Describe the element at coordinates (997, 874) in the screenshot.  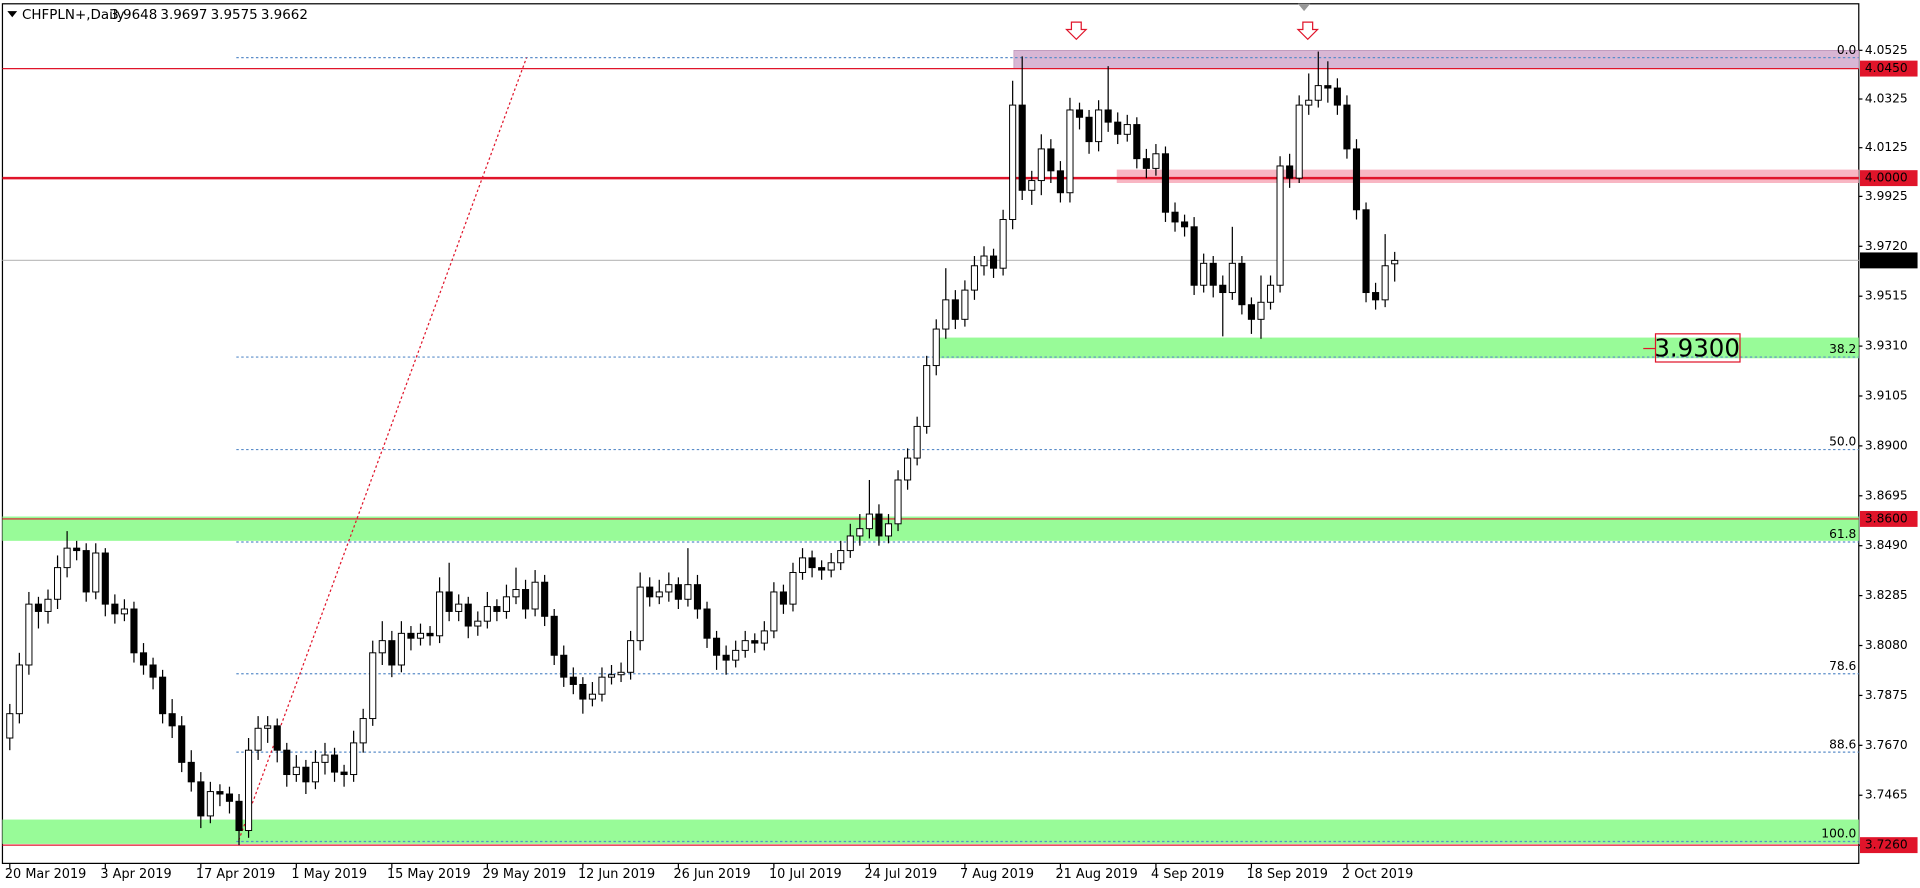
I see `x-tick-label: 7 Aug 2019` at that location.